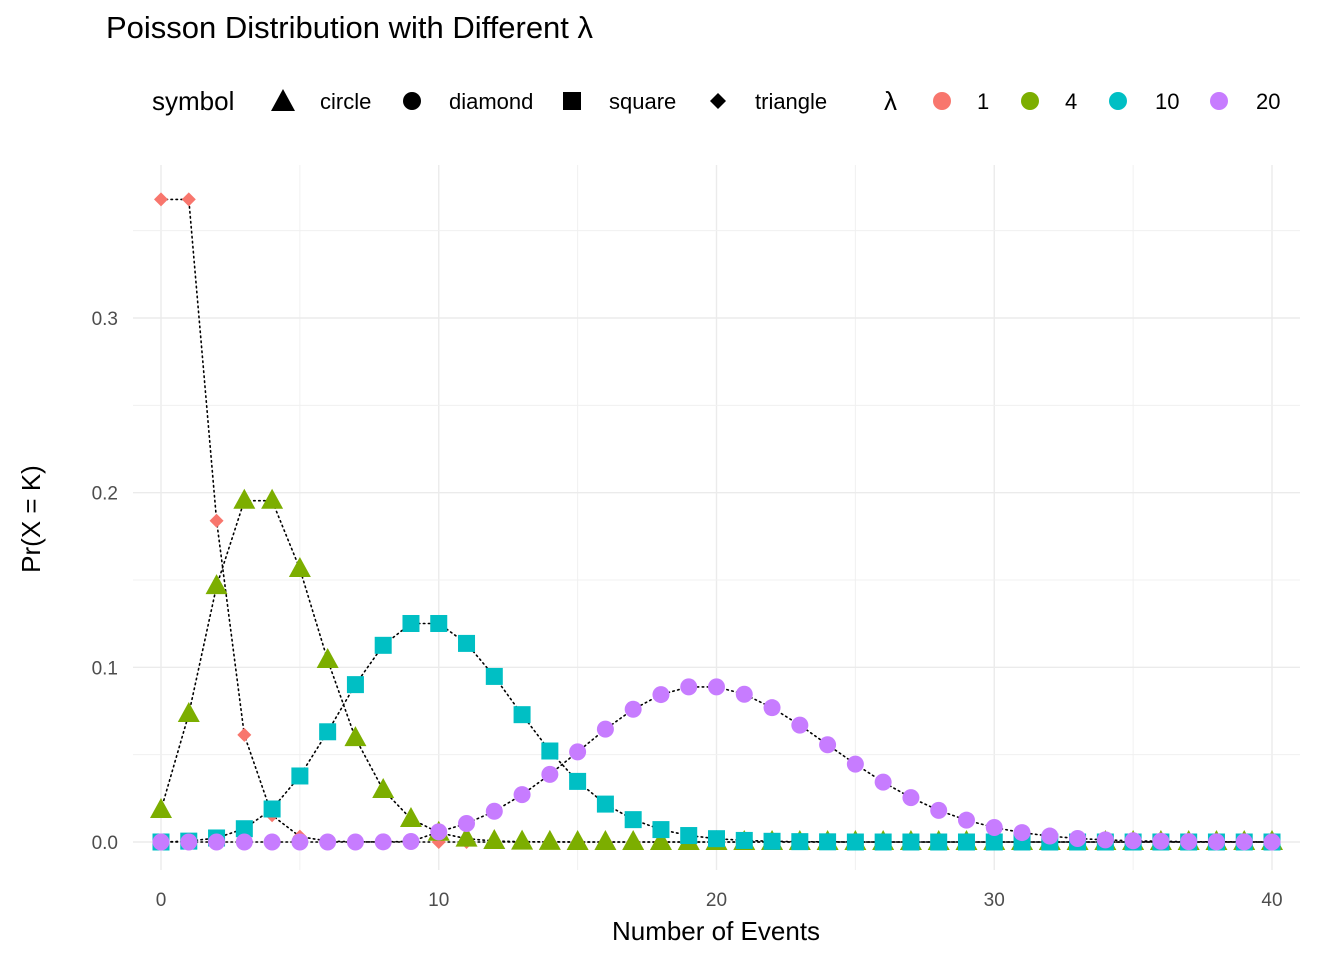 This screenshot has width=1344, height=960. Describe the element at coordinates (105, 668) in the screenshot. I see `y-tick-label: 0.1` at that location.